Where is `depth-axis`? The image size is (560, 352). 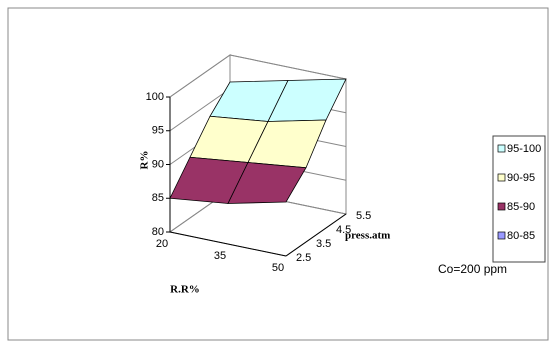 depth-axis is located at coordinates (316, 235).